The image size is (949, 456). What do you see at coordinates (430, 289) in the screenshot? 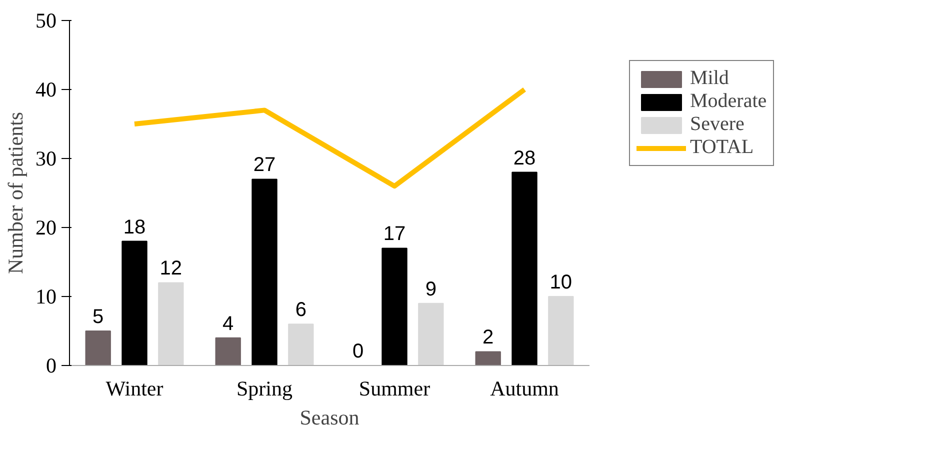
I see `data-label: 9` at bounding box center [430, 289].